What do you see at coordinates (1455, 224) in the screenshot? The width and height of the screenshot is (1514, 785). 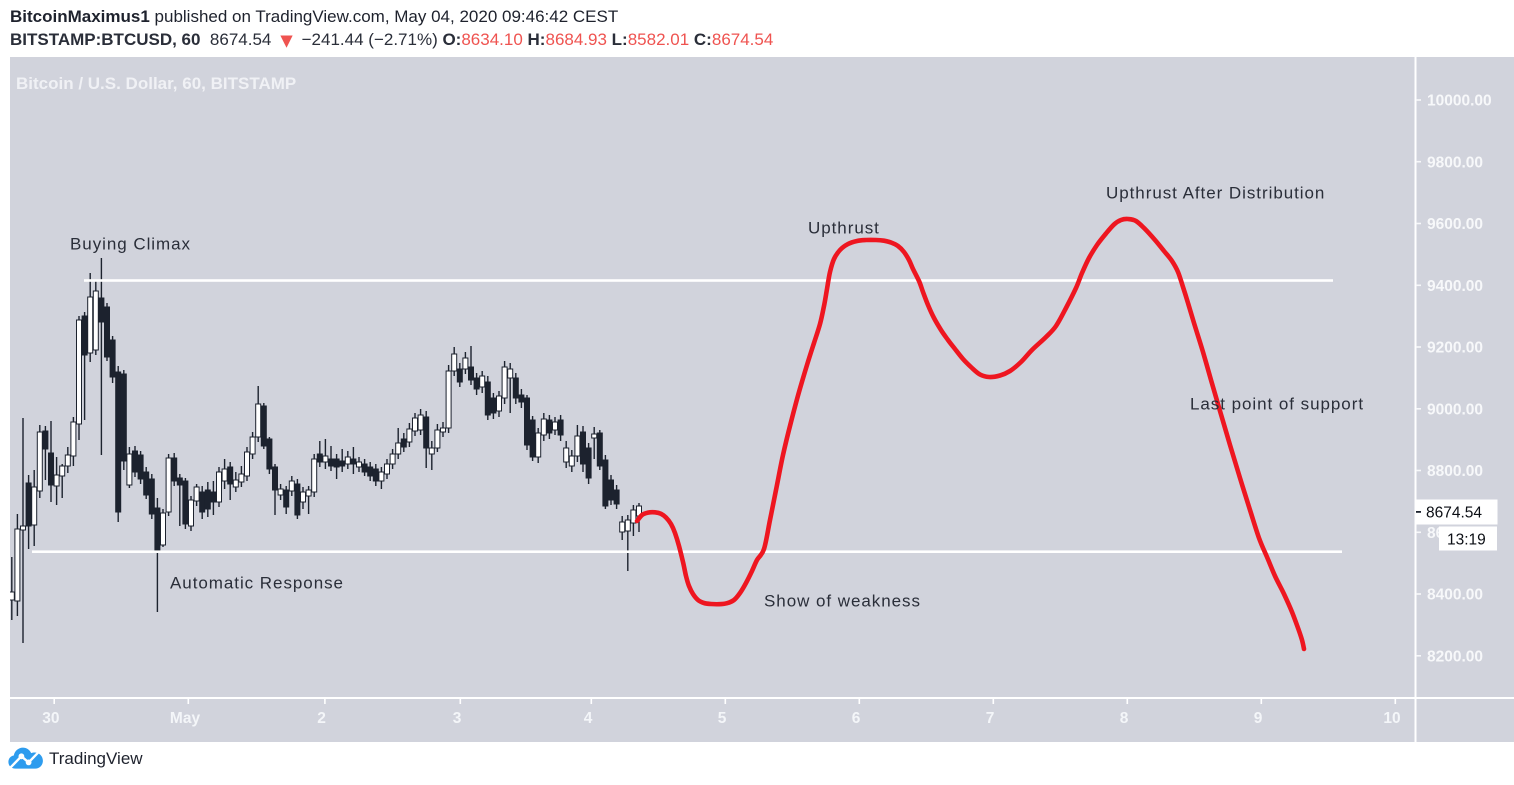 I see `svg-text: 9600.00` at bounding box center [1455, 224].